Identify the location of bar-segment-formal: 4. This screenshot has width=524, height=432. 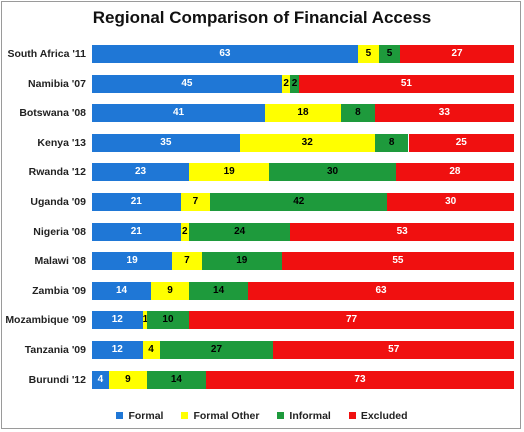
(100, 379).